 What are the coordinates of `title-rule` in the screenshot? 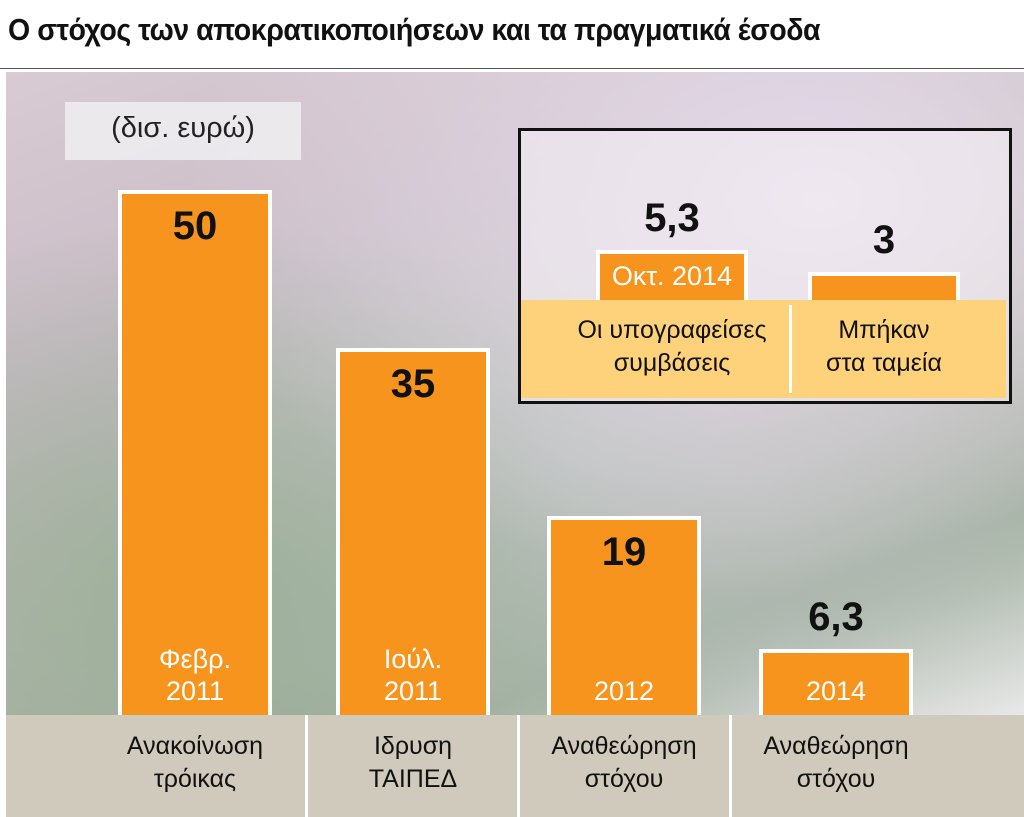 It's located at (512, 68).